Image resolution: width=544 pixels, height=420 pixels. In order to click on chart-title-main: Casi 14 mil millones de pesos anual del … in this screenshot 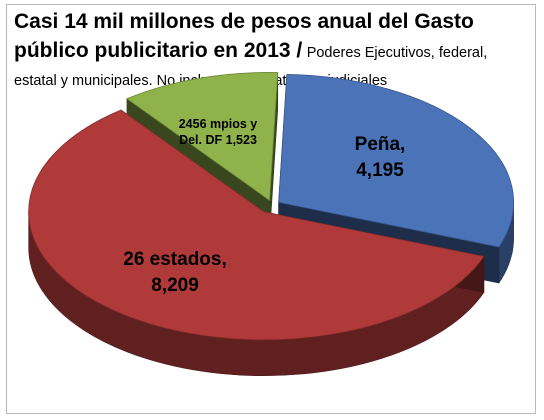, I will do `click(244, 36)`.